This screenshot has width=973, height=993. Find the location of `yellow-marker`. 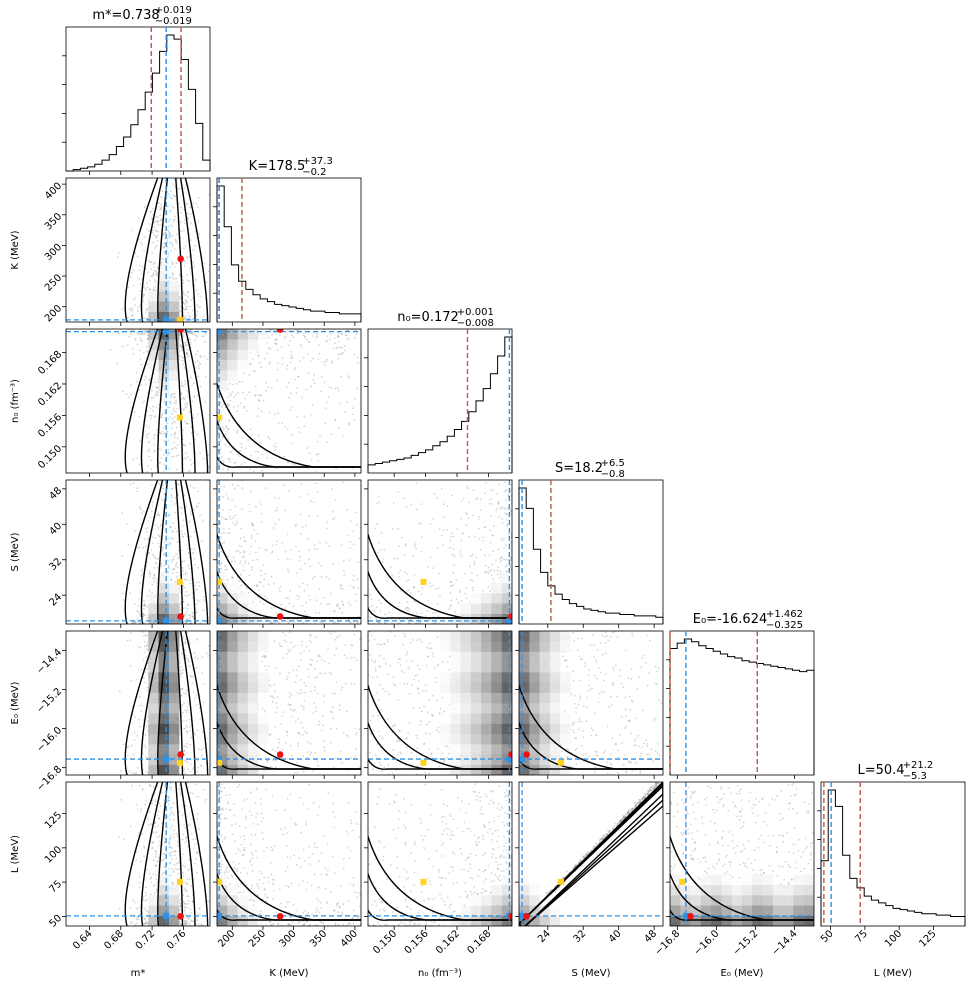

yellow-marker is located at coordinates (220, 581).